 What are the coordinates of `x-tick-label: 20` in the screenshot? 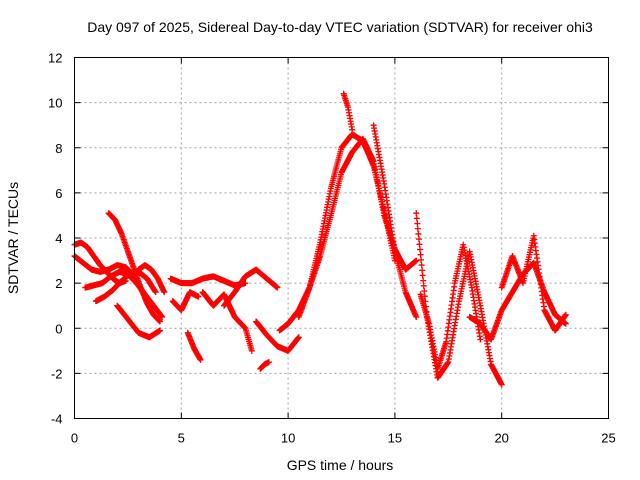 It's located at (501, 438).